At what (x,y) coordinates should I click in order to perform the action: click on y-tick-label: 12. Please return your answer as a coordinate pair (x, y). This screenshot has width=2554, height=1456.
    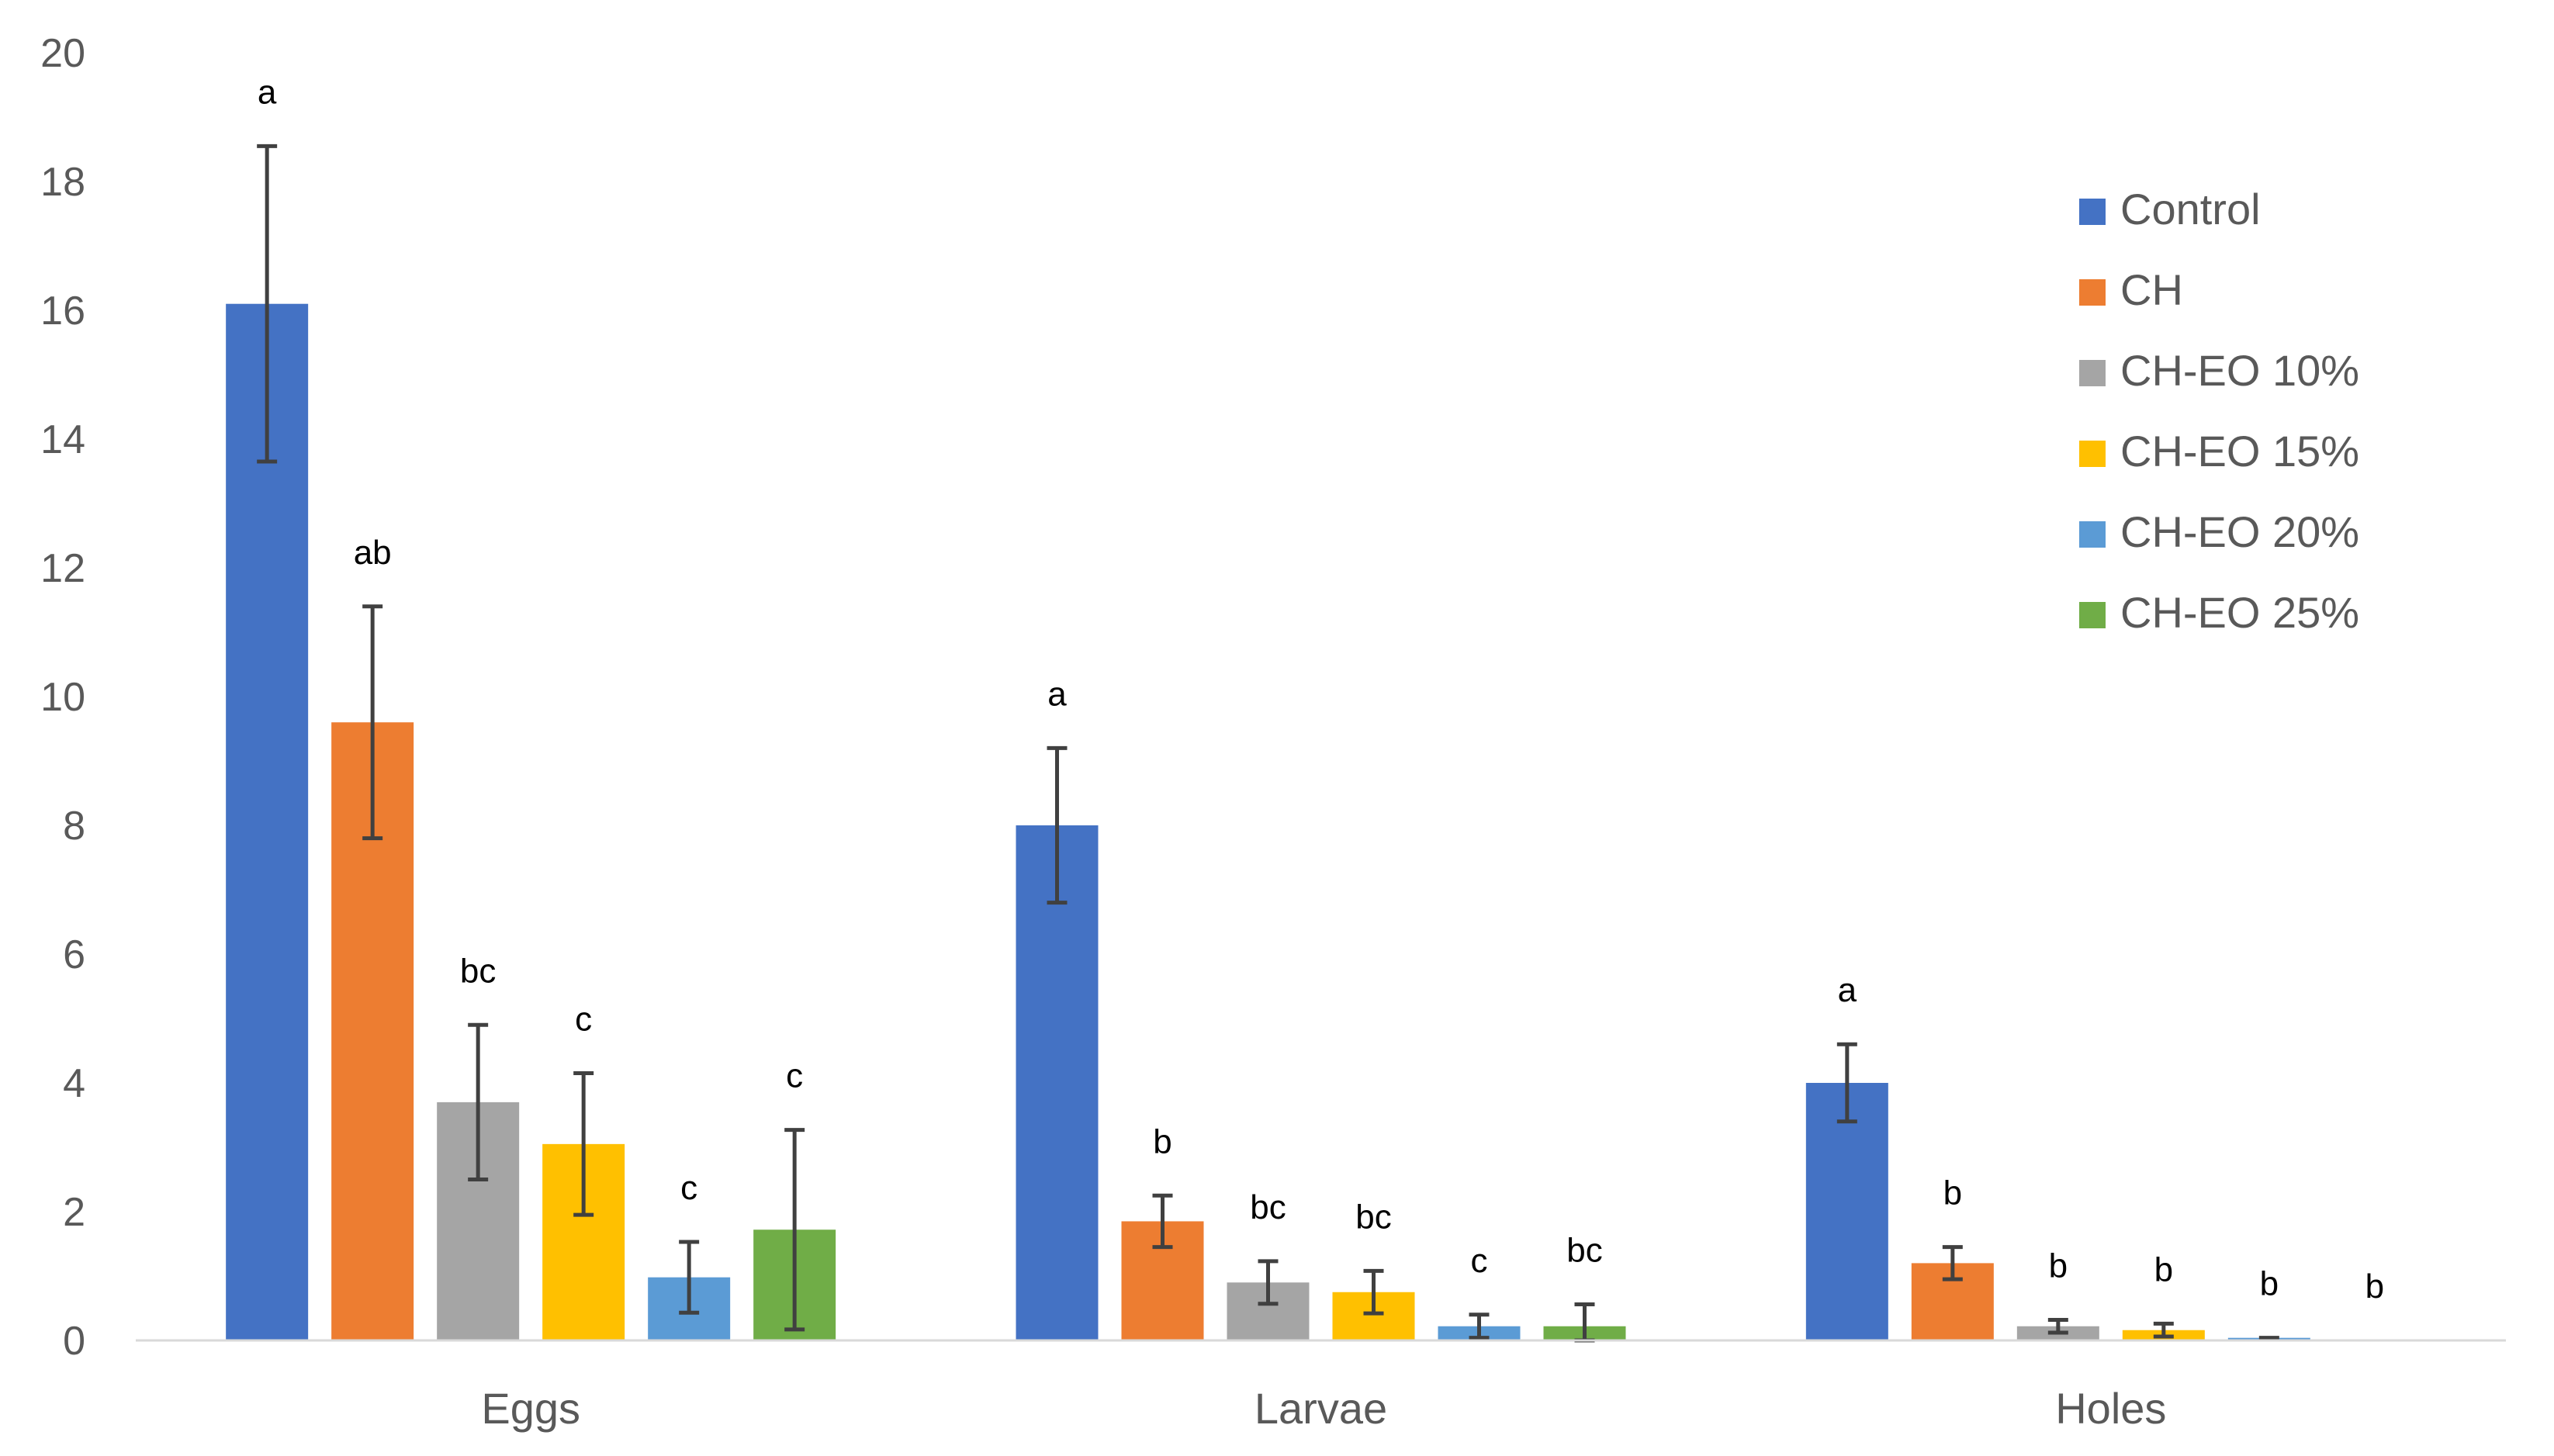
    Looking at the image, I should click on (62, 568).